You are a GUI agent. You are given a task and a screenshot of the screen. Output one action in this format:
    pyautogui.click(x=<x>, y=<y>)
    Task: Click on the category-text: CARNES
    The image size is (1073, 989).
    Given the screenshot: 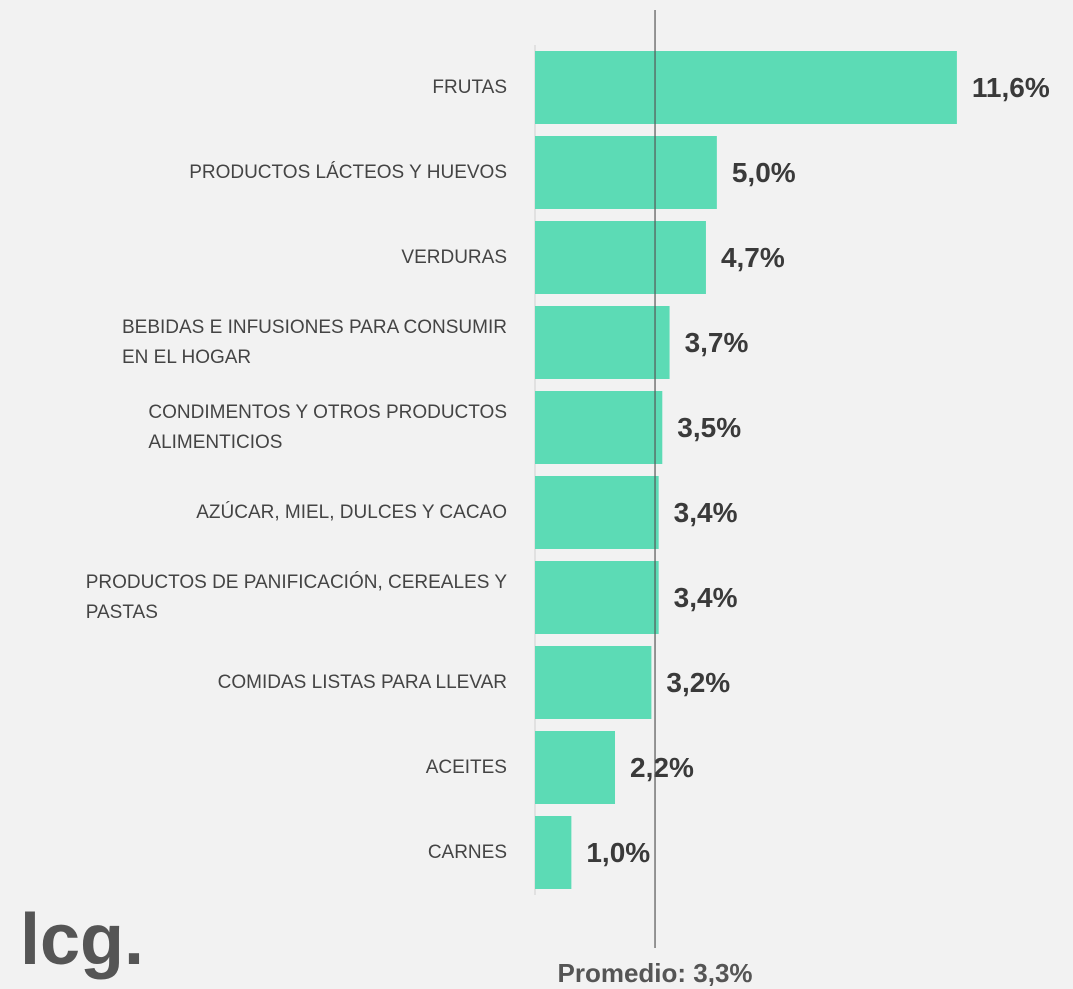 What is the action you would take?
    pyautogui.click(x=467, y=852)
    